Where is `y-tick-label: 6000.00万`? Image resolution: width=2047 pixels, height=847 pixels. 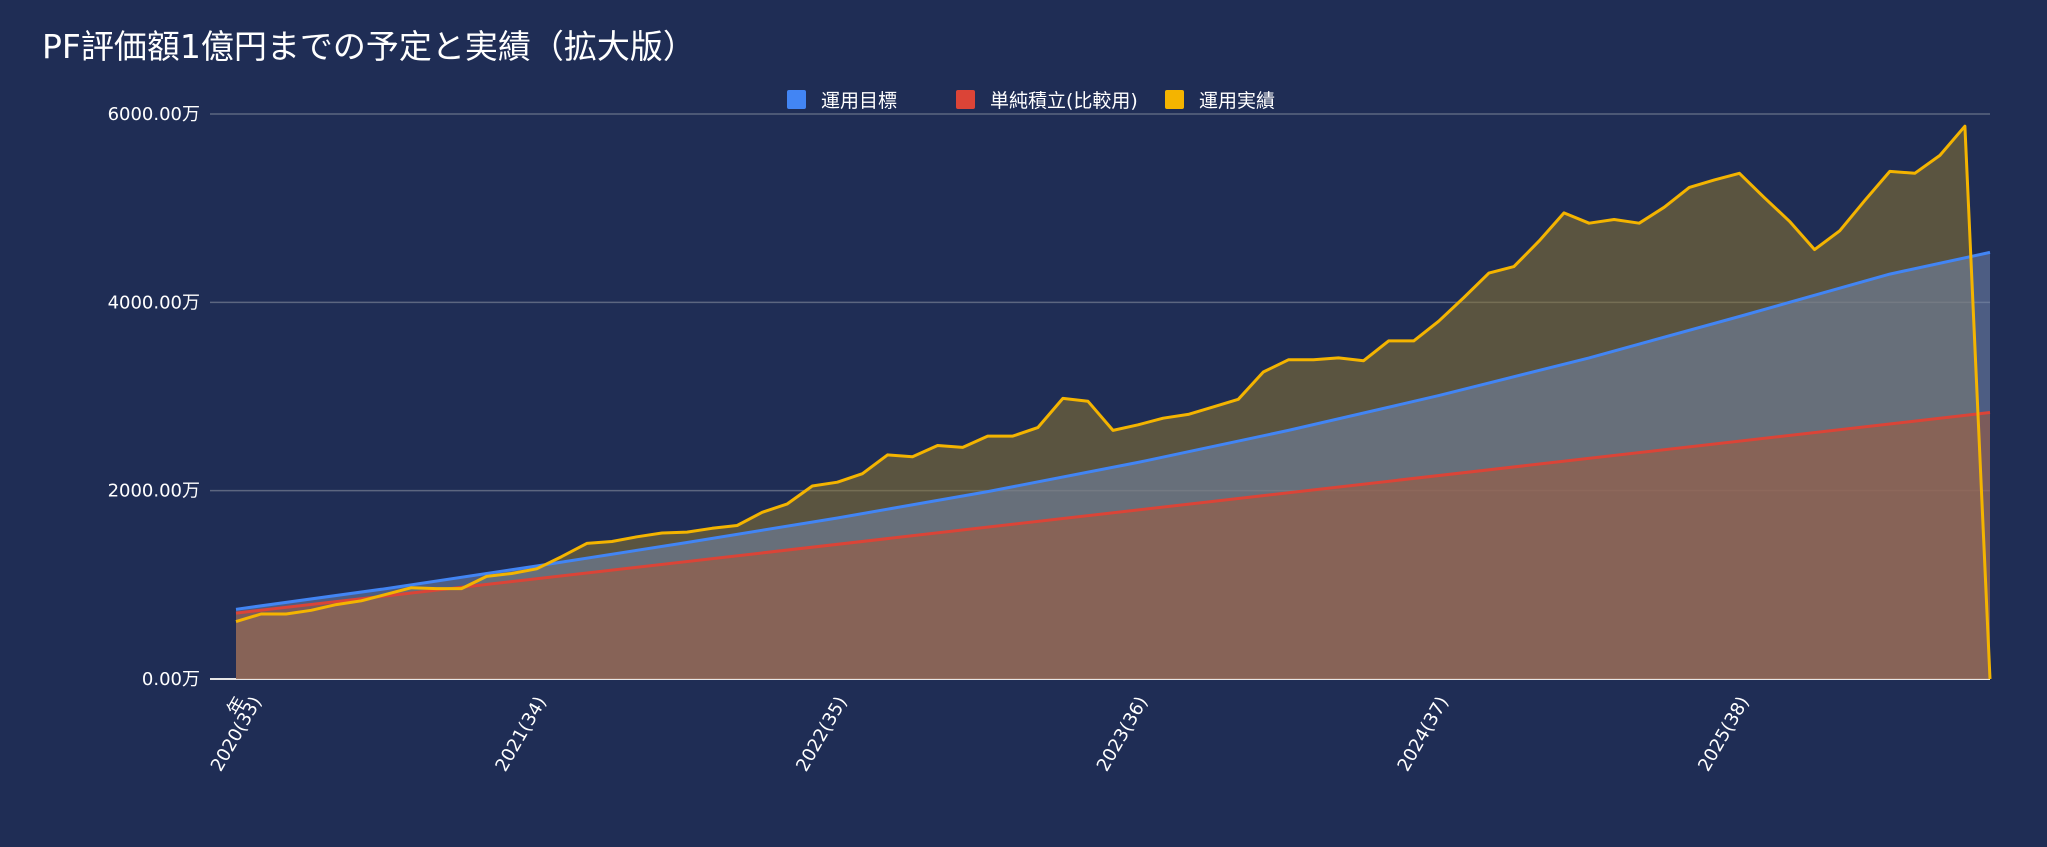 y-tick-label: 6000.00万 is located at coordinates (154, 114).